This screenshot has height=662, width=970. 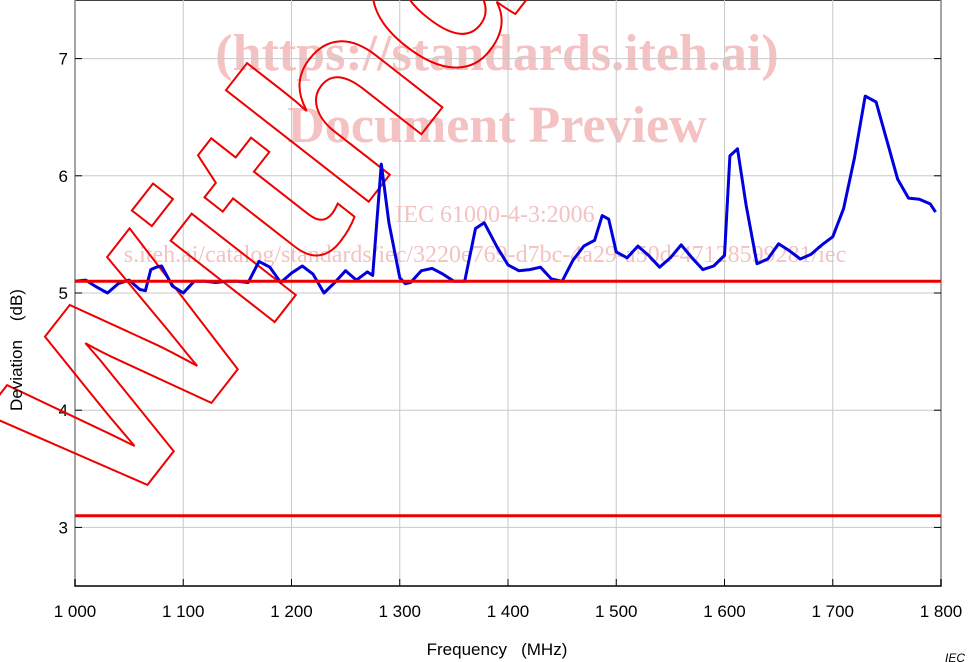 I want to click on x-tick-label: 1 200, so click(x=291, y=611).